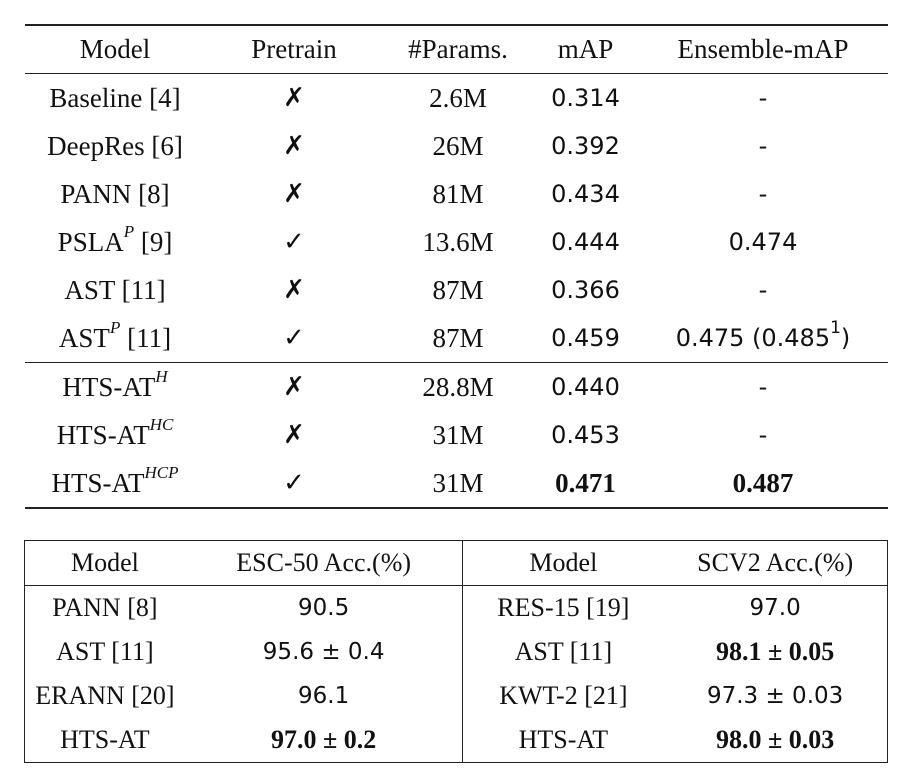  What do you see at coordinates (294, 49) in the screenshot?
I see `header-pretrain: Pretrain` at bounding box center [294, 49].